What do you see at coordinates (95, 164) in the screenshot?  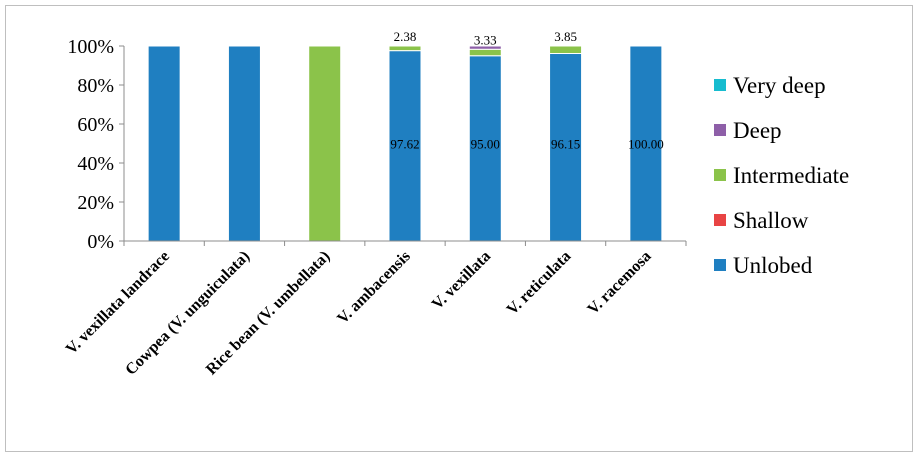 I see `y-tick-label: 40%` at bounding box center [95, 164].